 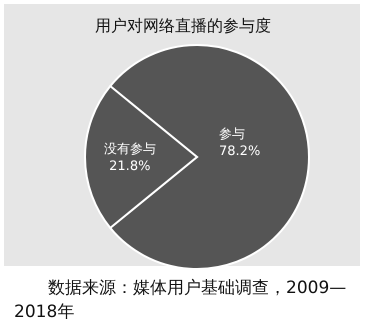 What do you see at coordinates (130, 149) in the screenshot?
I see `slice-label: 没有参与` at bounding box center [130, 149].